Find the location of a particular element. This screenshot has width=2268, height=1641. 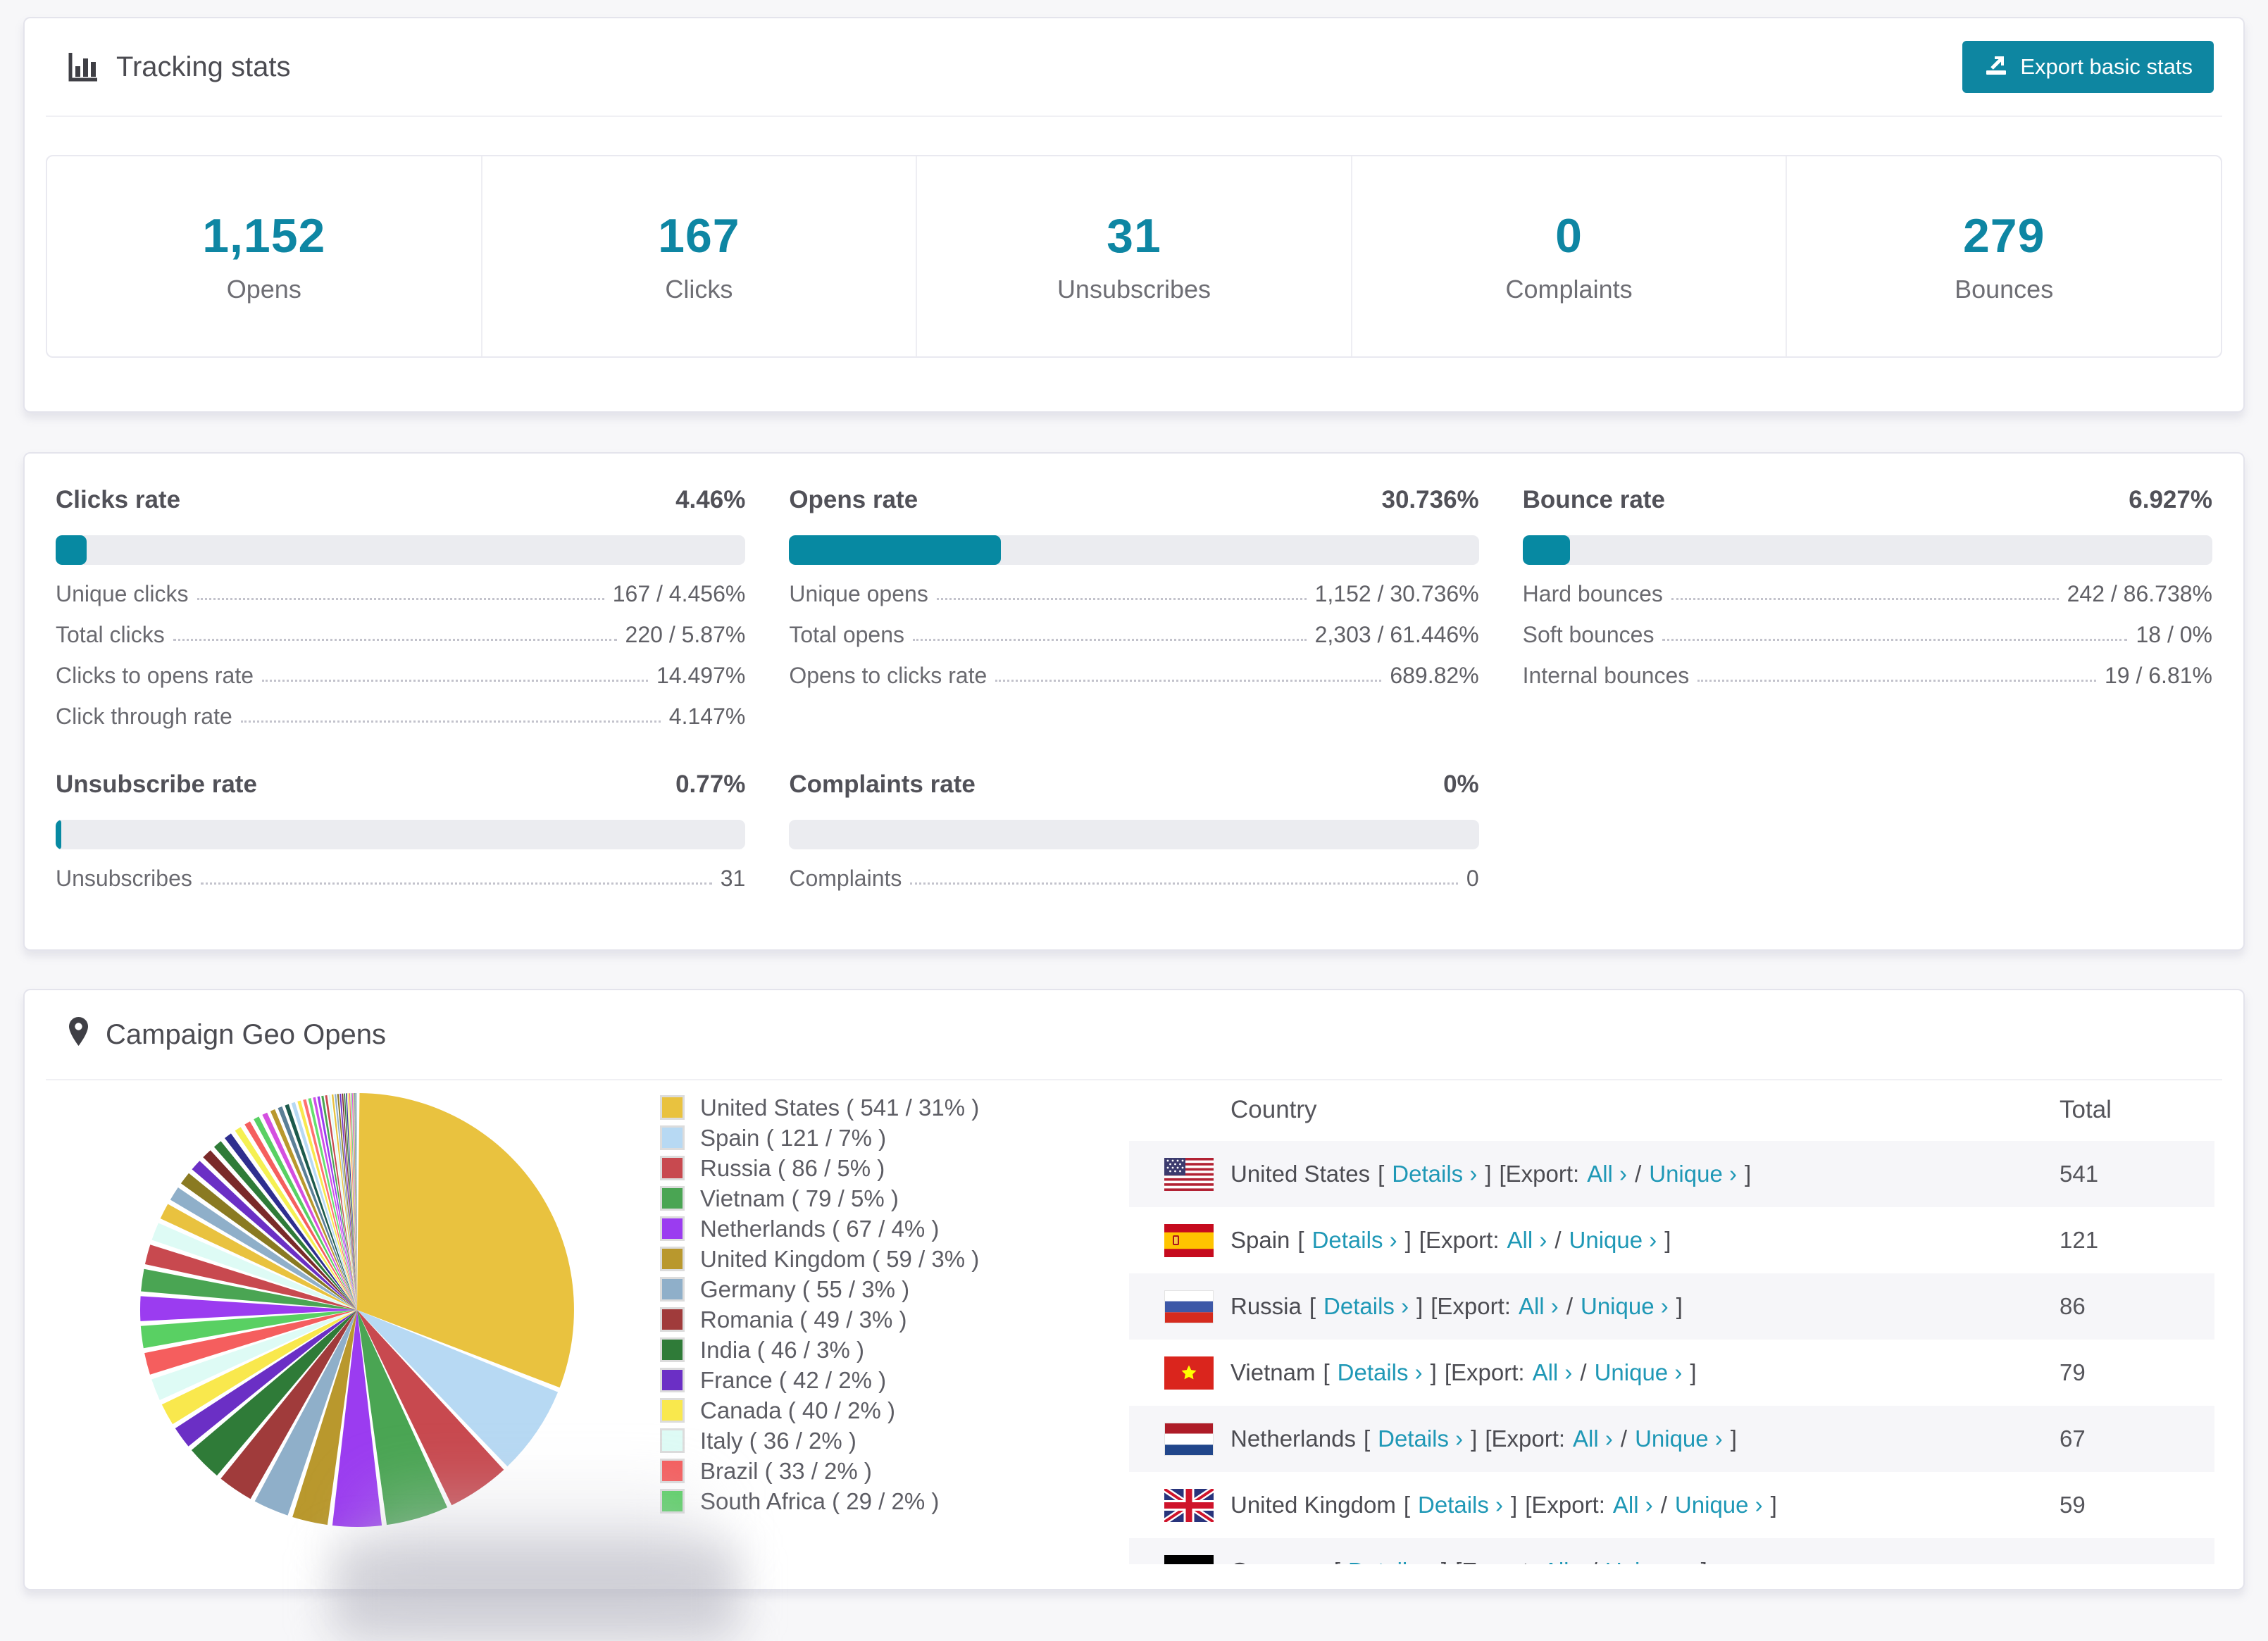

legend-item: Romania ( 49 / 3% ) is located at coordinates (820, 1320).